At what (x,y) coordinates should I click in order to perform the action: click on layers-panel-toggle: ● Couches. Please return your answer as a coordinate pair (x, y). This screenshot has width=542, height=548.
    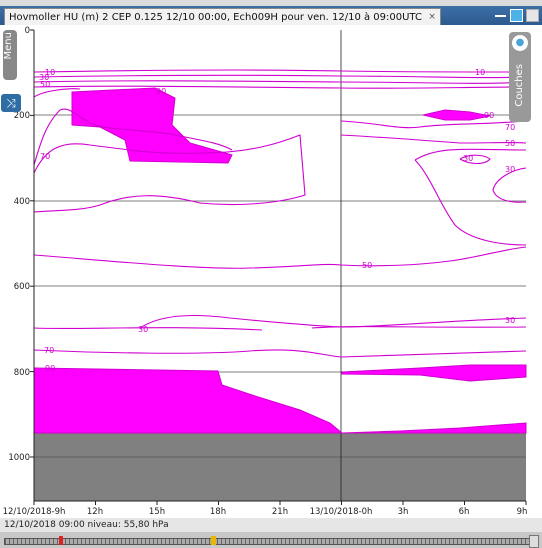
    Looking at the image, I should click on (520, 77).